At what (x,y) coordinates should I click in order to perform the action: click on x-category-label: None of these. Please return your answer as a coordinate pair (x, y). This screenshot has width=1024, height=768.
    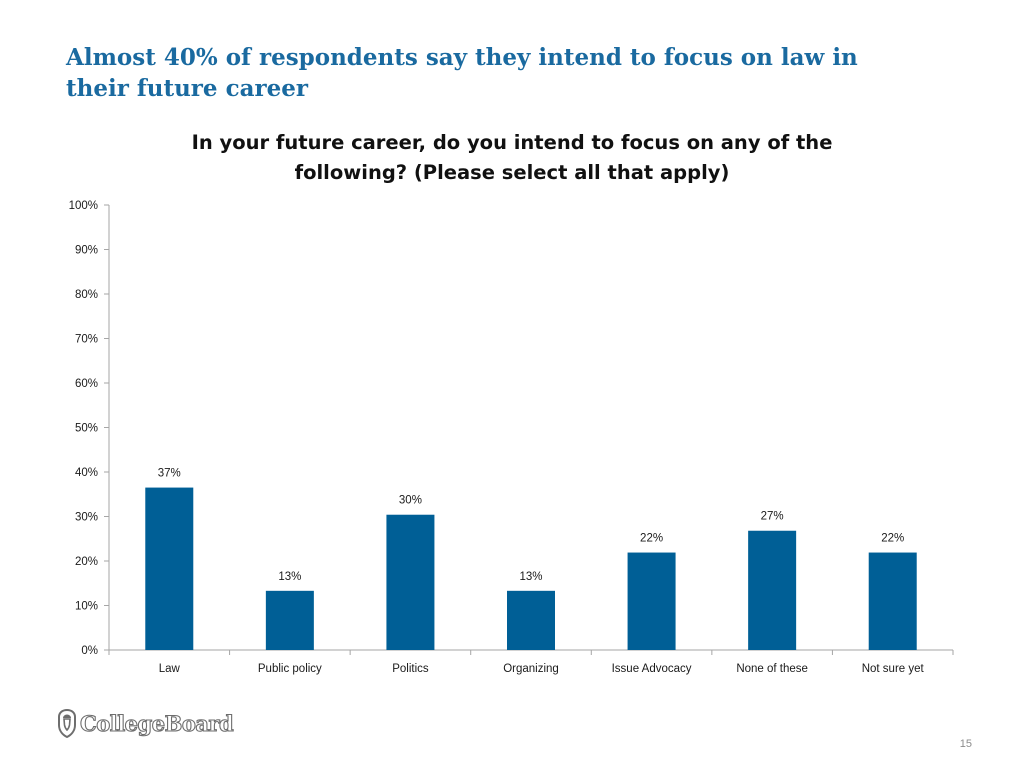
    Looking at the image, I should click on (772, 669).